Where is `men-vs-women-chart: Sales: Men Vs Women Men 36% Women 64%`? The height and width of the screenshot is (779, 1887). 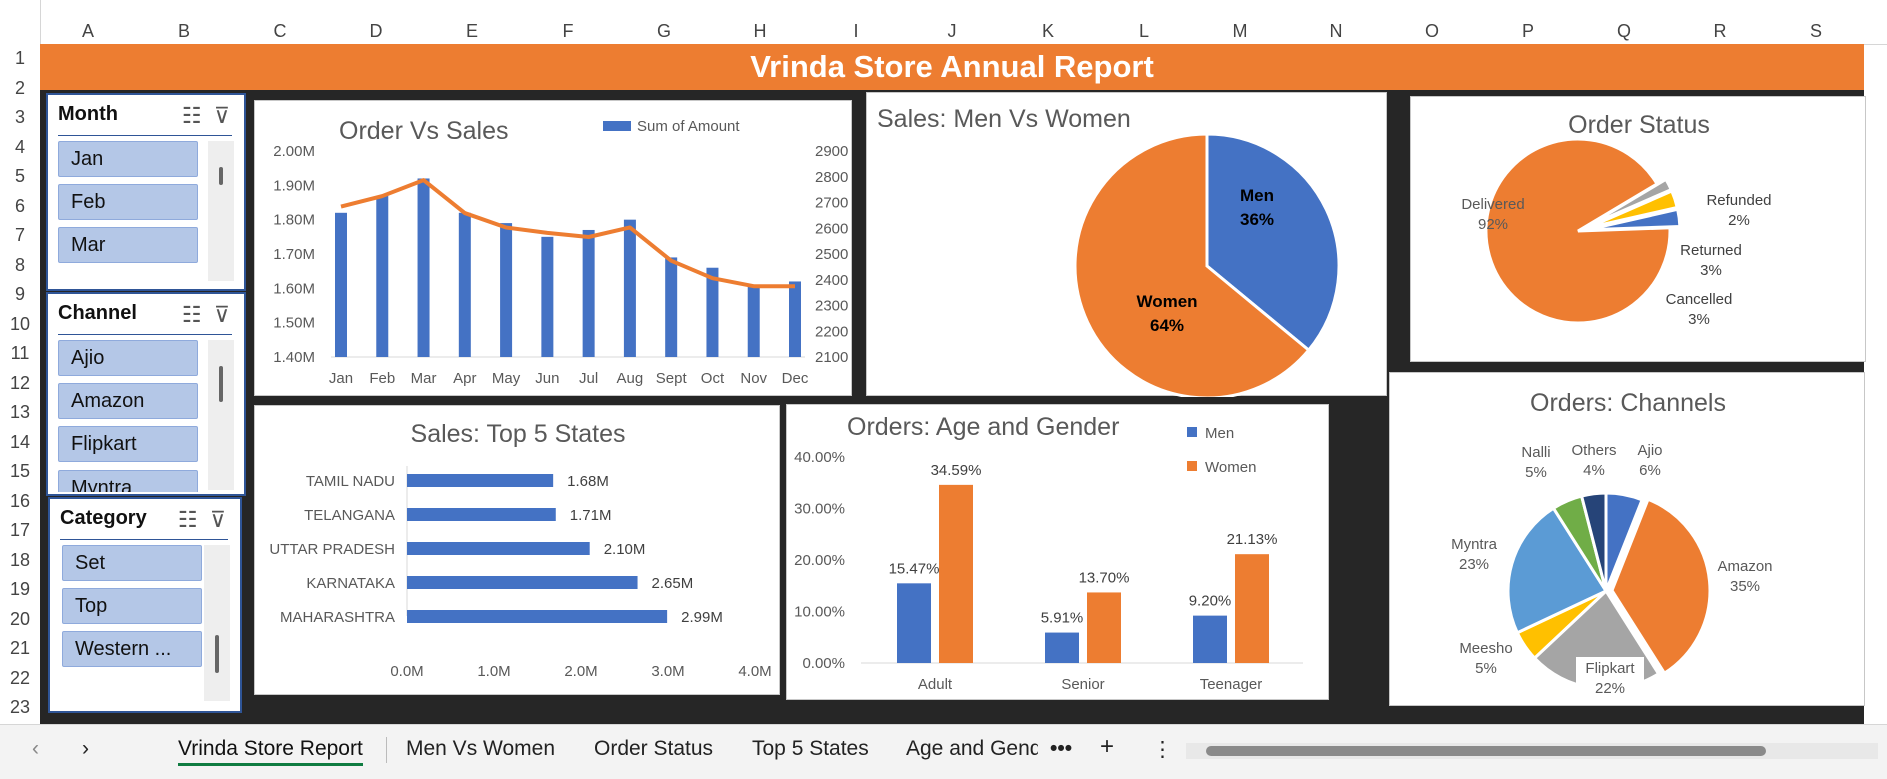 men-vs-women-chart: Sales: Men Vs Women Men 36% Women 64% is located at coordinates (1126, 246).